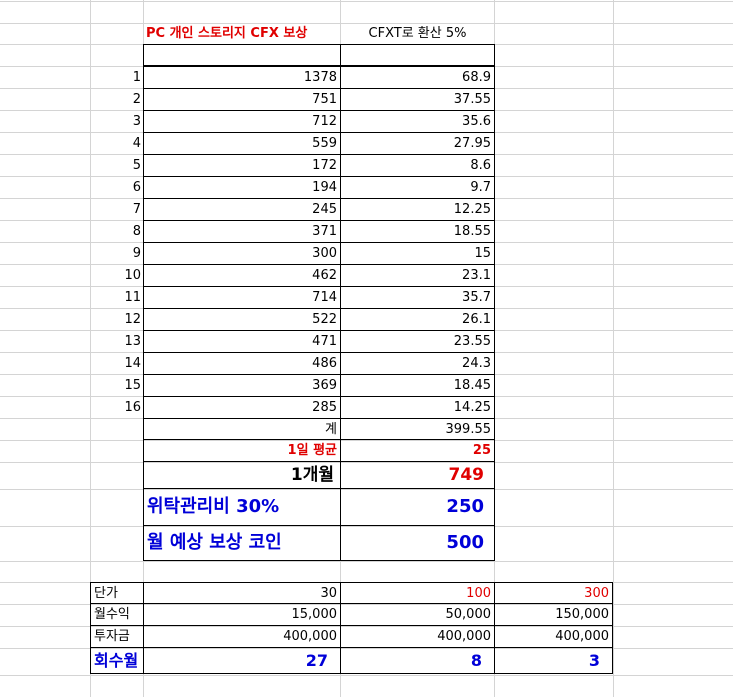 Image resolution: width=733 pixels, height=697 pixels. Describe the element at coordinates (553, 660) in the screenshot. I see `payback-cell-3: 3` at that location.